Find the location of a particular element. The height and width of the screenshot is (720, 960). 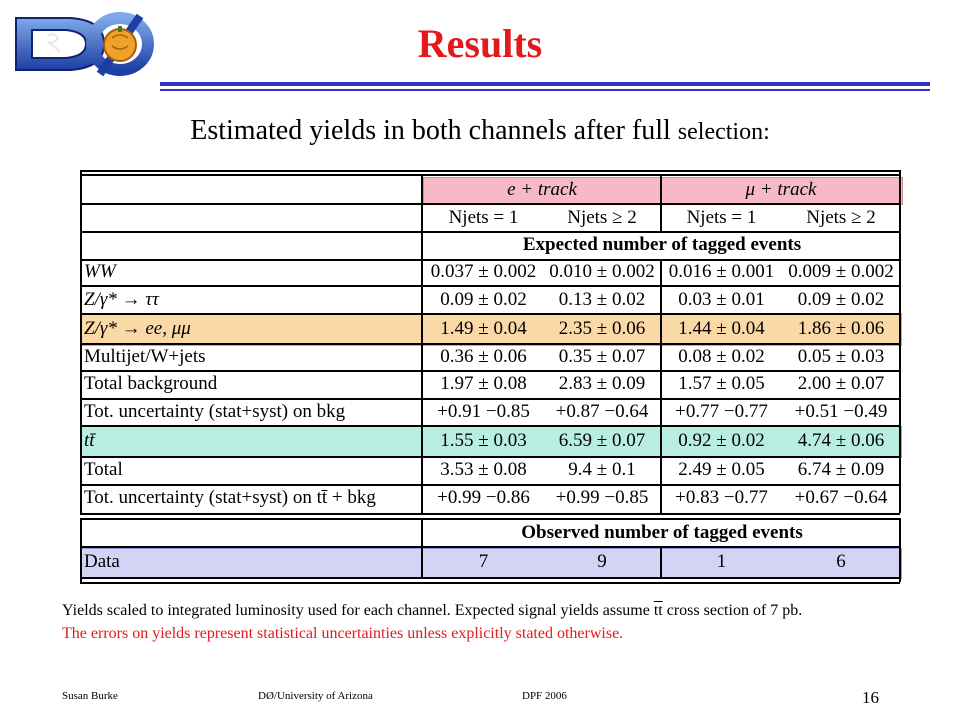

row-value: 0.92 ± 0.02 is located at coordinates (721, 440).